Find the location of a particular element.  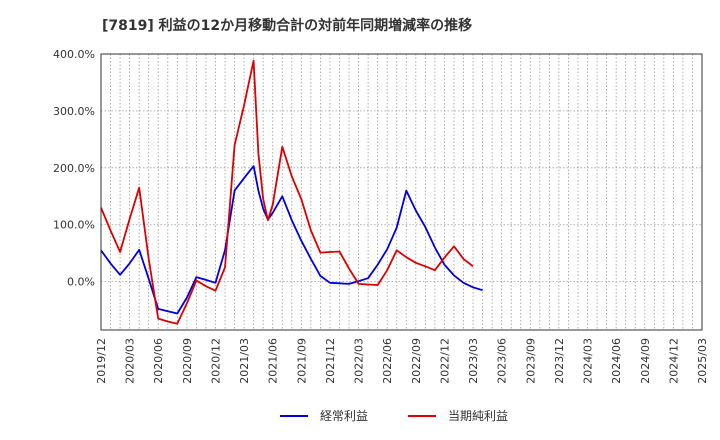

x-tick-label: 2021/03 is located at coordinates (244, 361).